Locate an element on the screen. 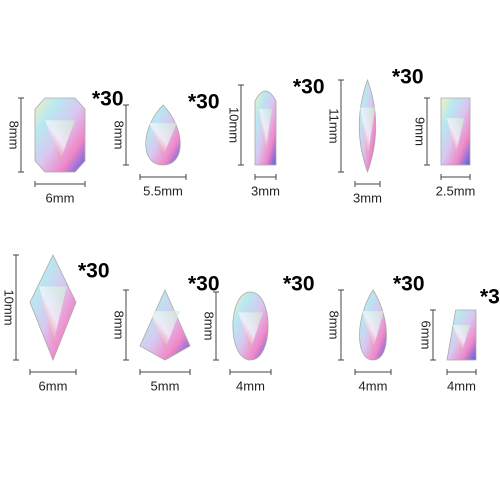 This screenshot has height=500, width=500. width-label: 5.5mm is located at coordinates (163, 190).